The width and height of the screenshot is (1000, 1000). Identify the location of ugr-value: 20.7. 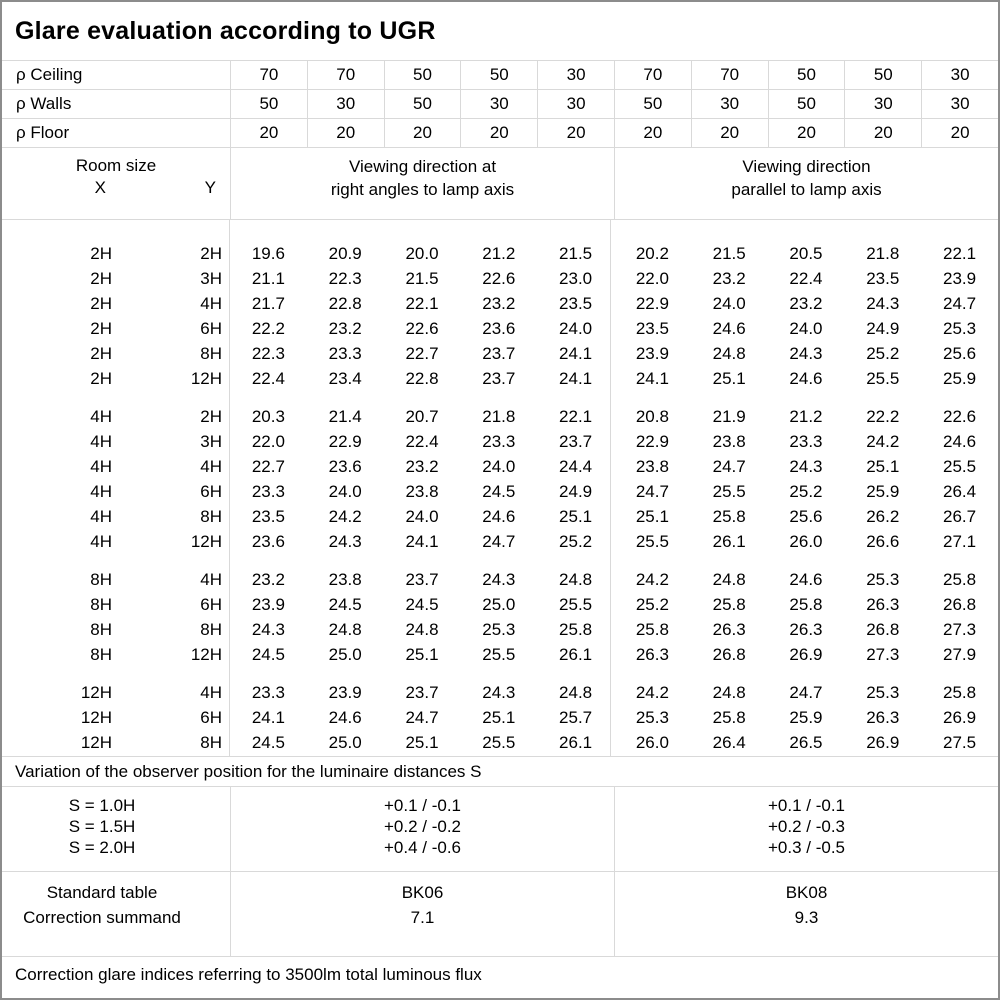
(422, 416).